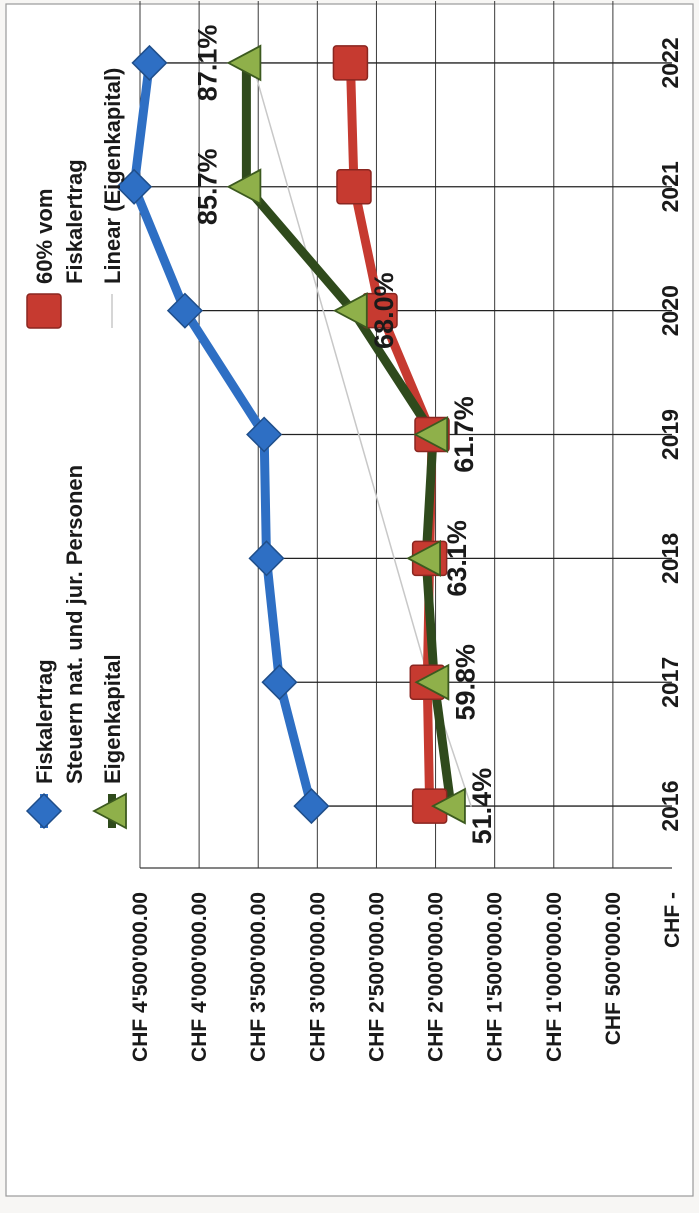 The width and height of the screenshot is (699, 1213). I want to click on y-tick-label: CHF 1'000'000.00, so click(554, 977).